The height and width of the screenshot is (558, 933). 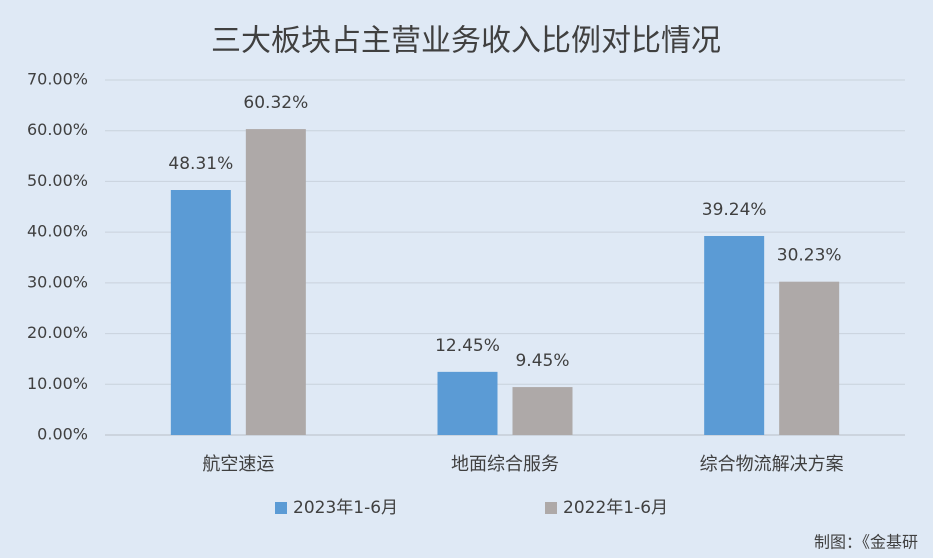 I want to click on data-label: 30.23%, so click(x=809, y=256).